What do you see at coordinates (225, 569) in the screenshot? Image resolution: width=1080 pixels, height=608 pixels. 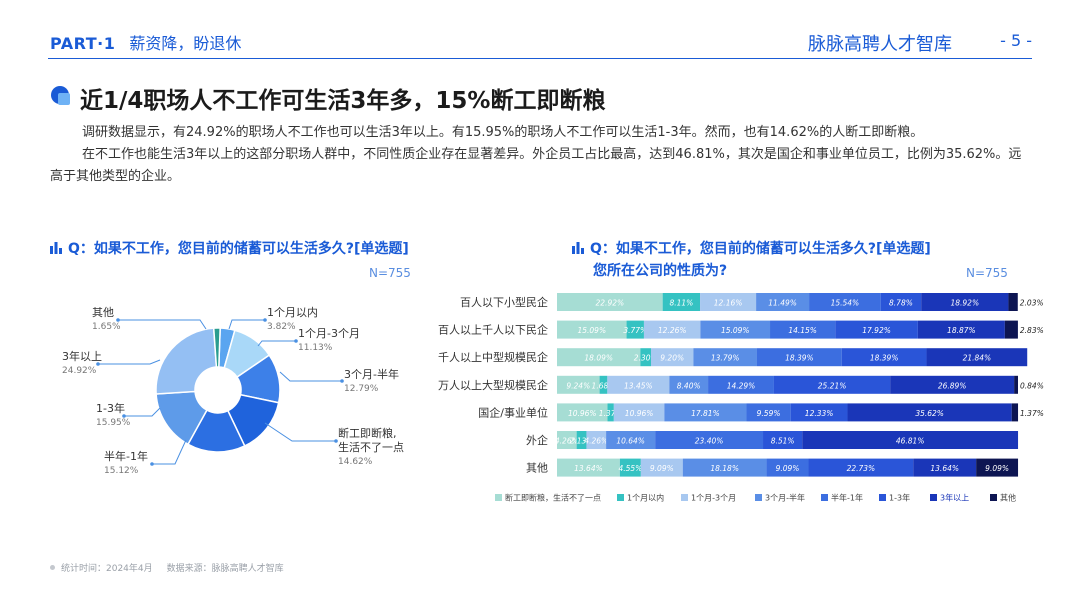 I see `footer-source: 数据来源：脉脉高聘人才智库` at bounding box center [225, 569].